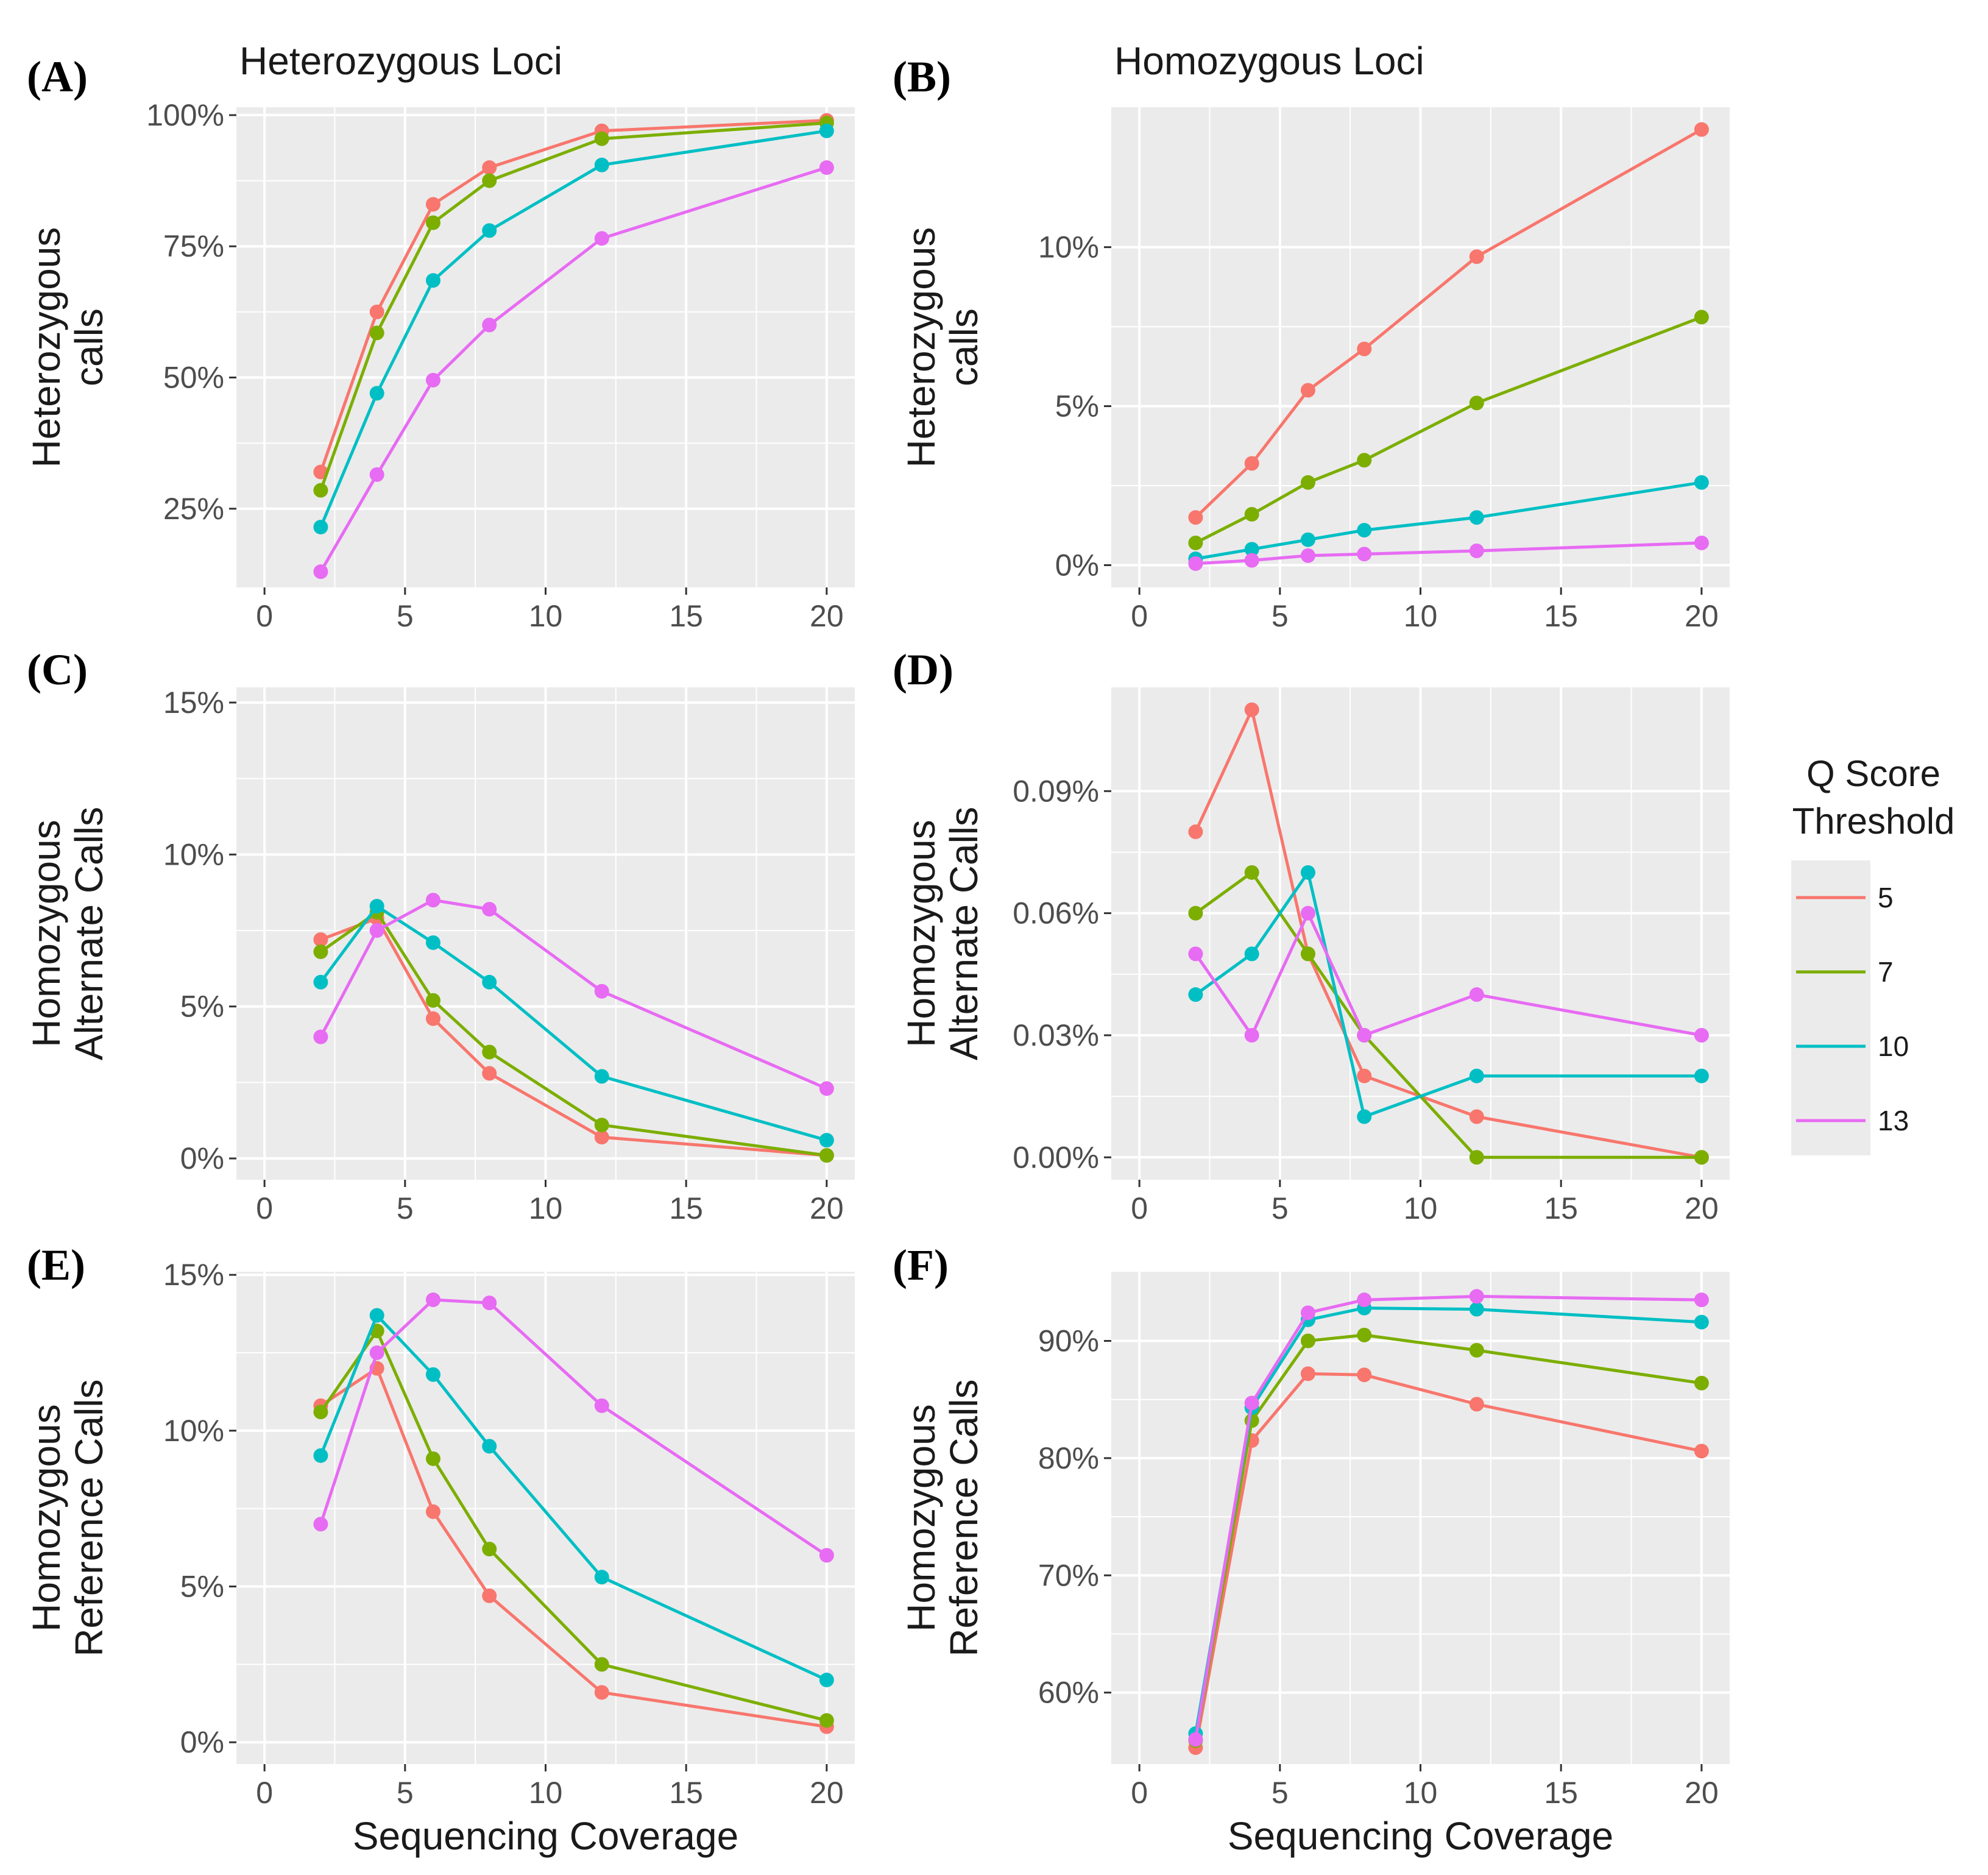 This screenshot has width=1988, height=1875. Describe the element at coordinates (1852, 1046) in the screenshot. I see `legend-item-10: 10` at that location.